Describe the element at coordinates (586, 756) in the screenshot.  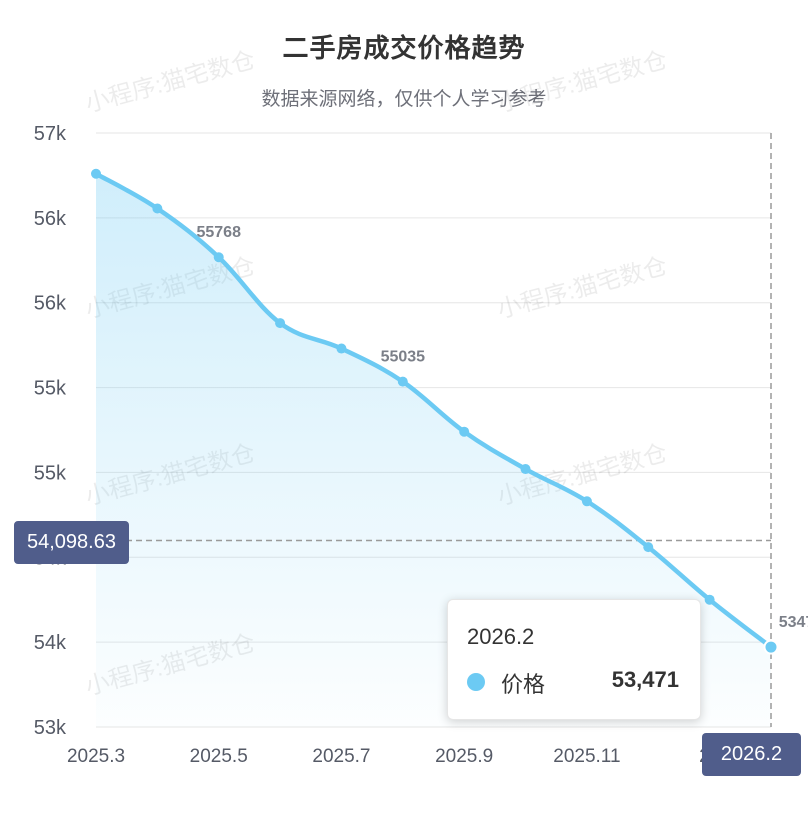
I see `x-tick-label: 2025.11` at that location.